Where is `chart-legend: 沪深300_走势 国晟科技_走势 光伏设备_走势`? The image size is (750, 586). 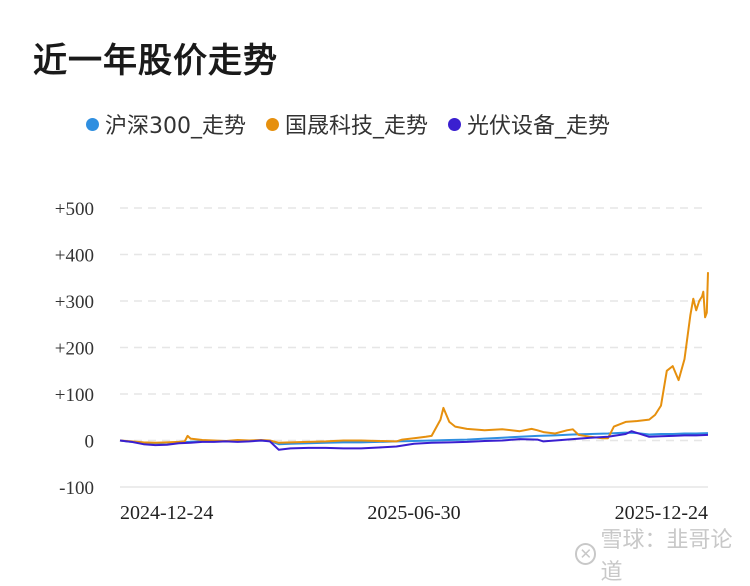 chart-legend: 沪深300_走势 国晟科技_走势 光伏设备_走势 is located at coordinates (358, 124).